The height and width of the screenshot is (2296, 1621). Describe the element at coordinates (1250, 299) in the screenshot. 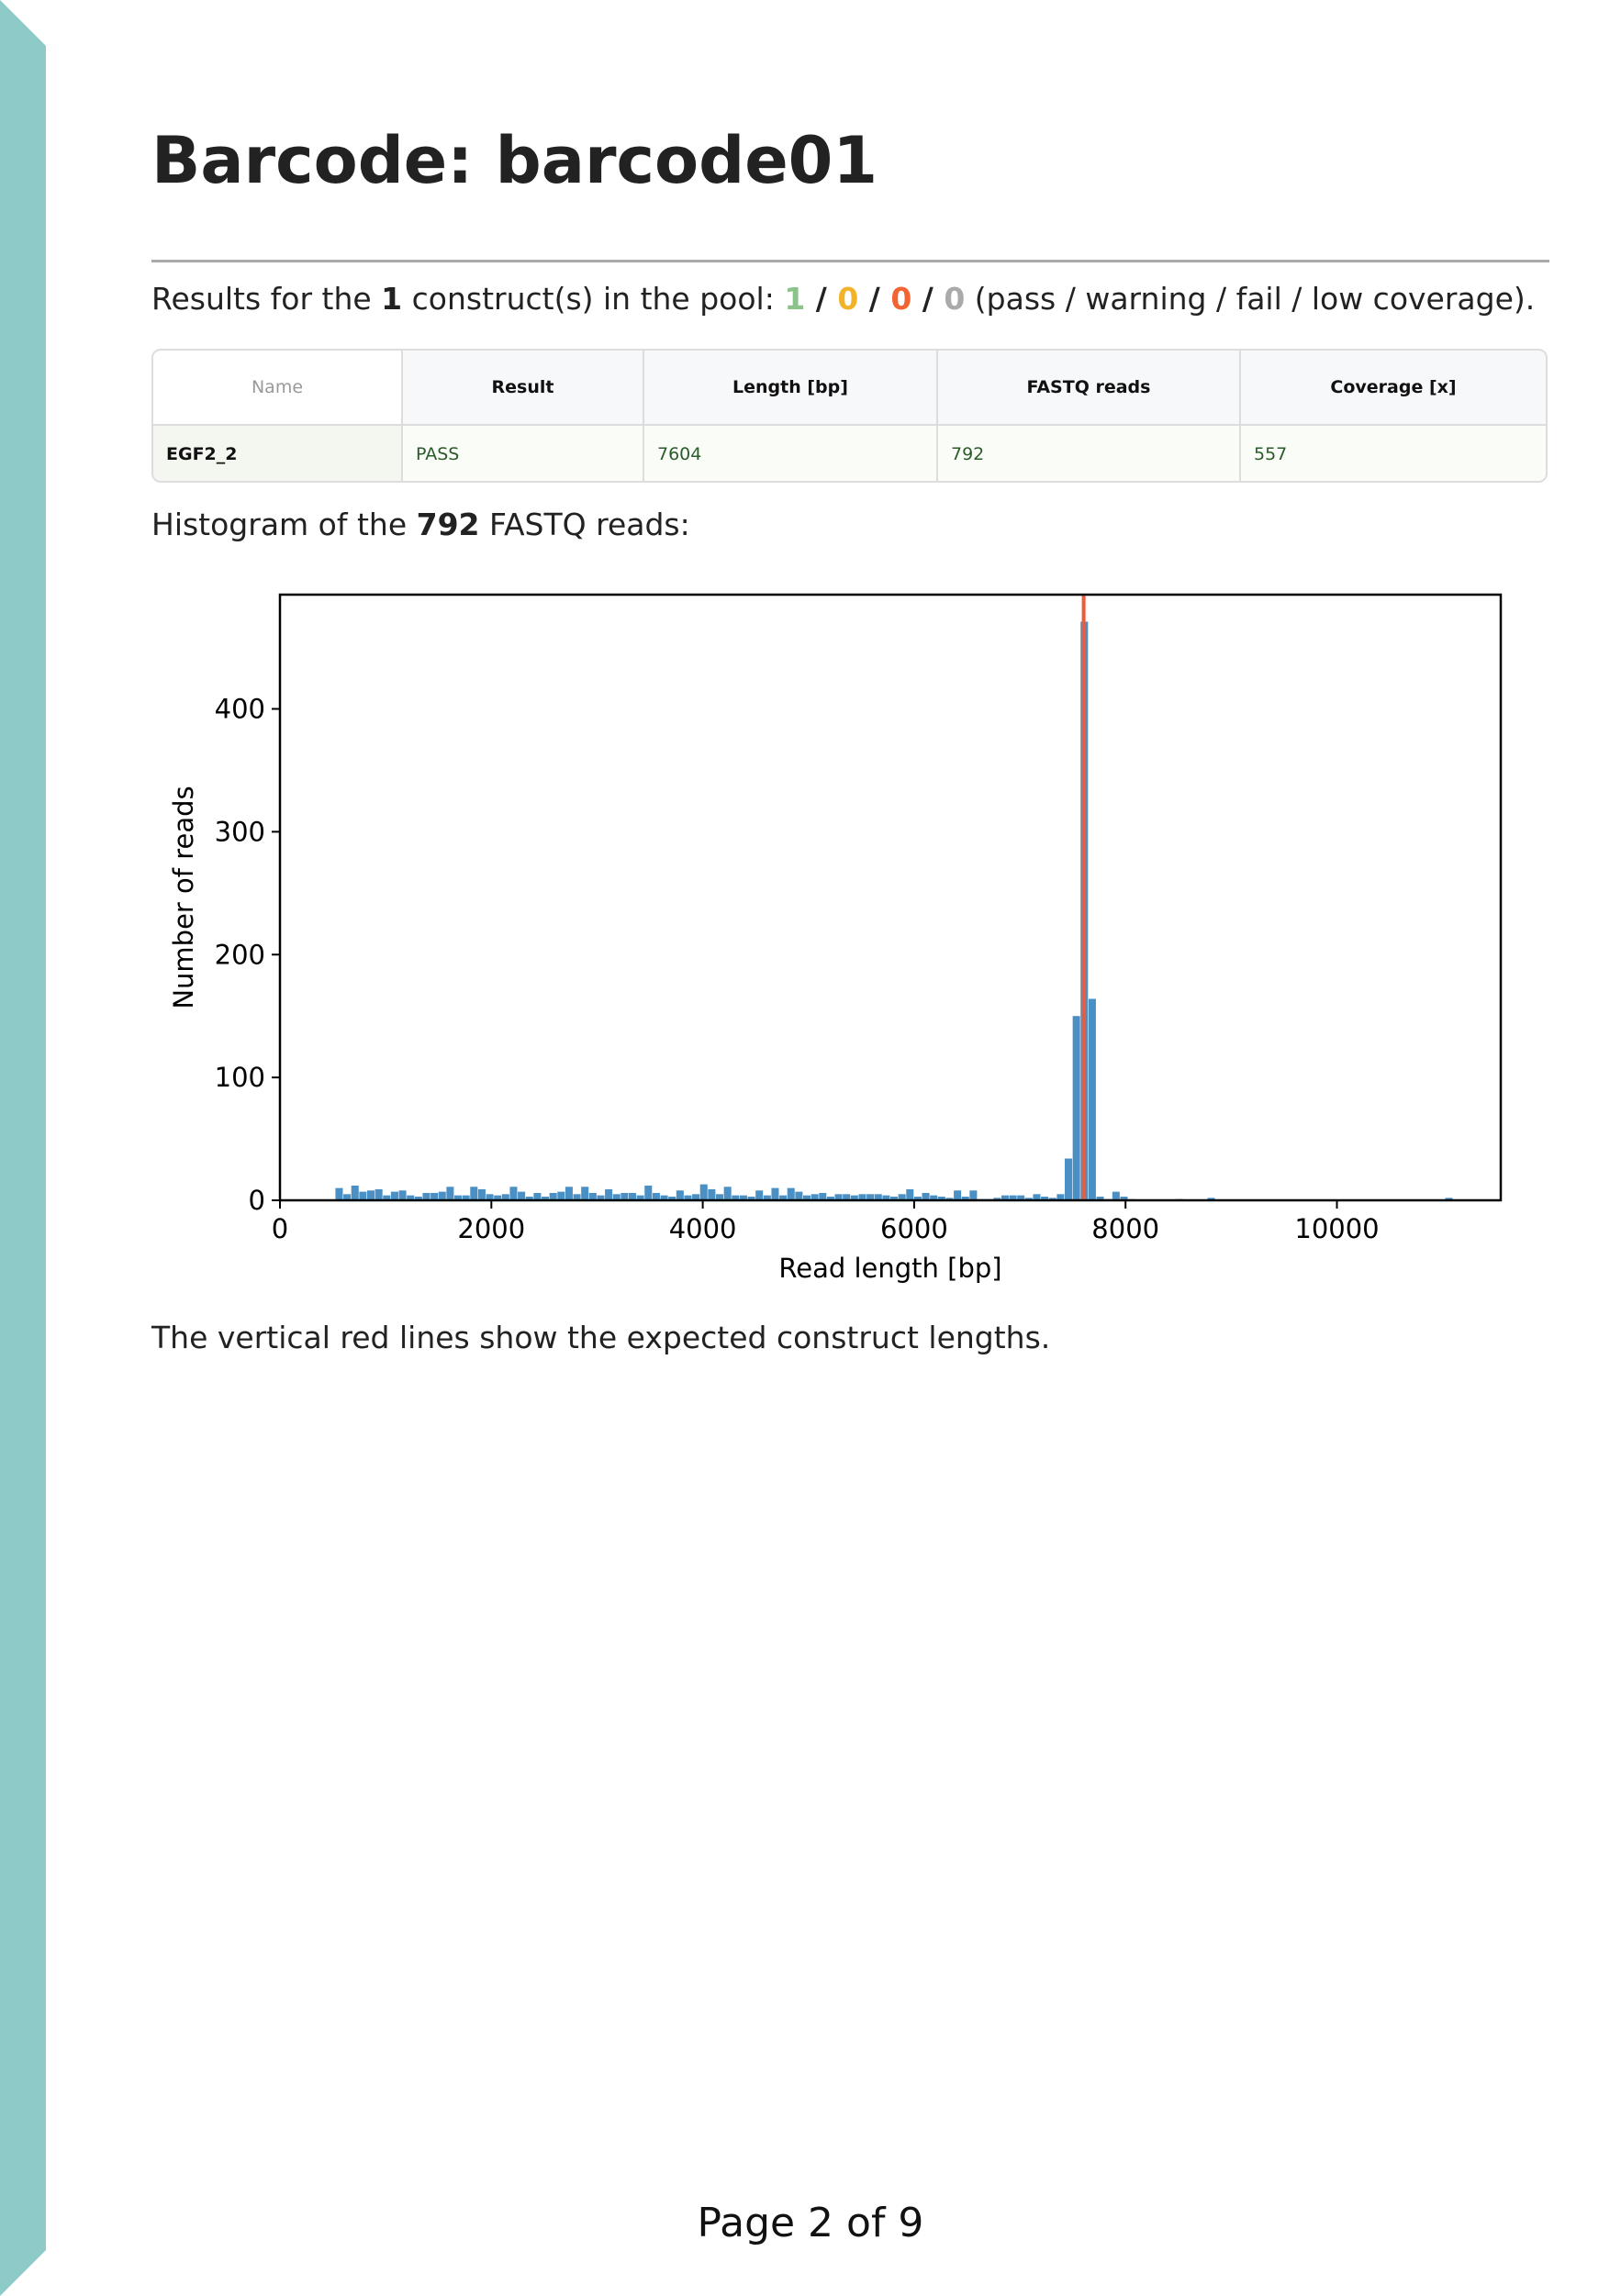

I see `summary-suffix: (pass / warning / fail / low coverage).` at that location.